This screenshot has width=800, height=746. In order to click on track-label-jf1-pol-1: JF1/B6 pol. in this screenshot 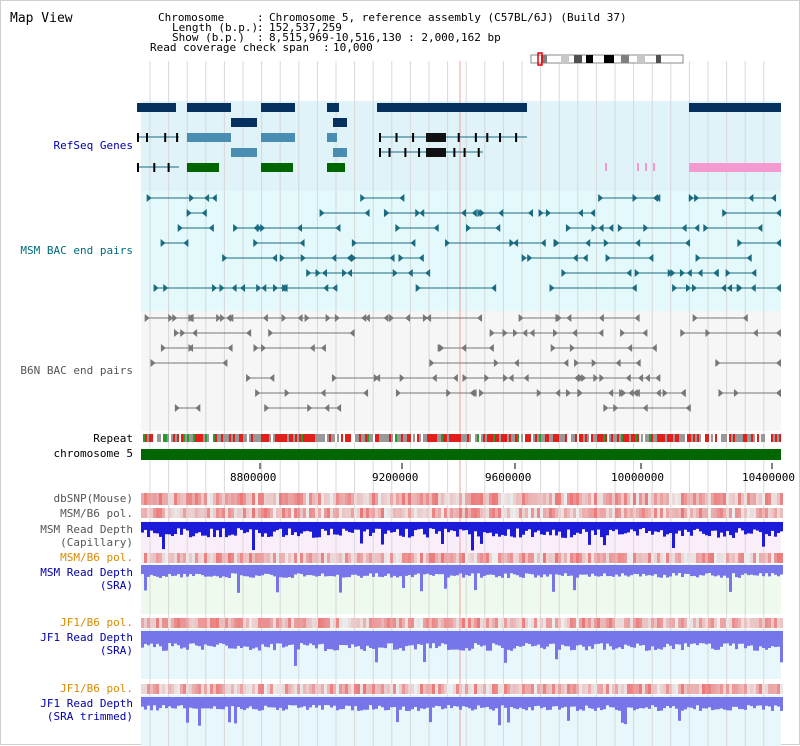, I will do `click(96, 622)`.